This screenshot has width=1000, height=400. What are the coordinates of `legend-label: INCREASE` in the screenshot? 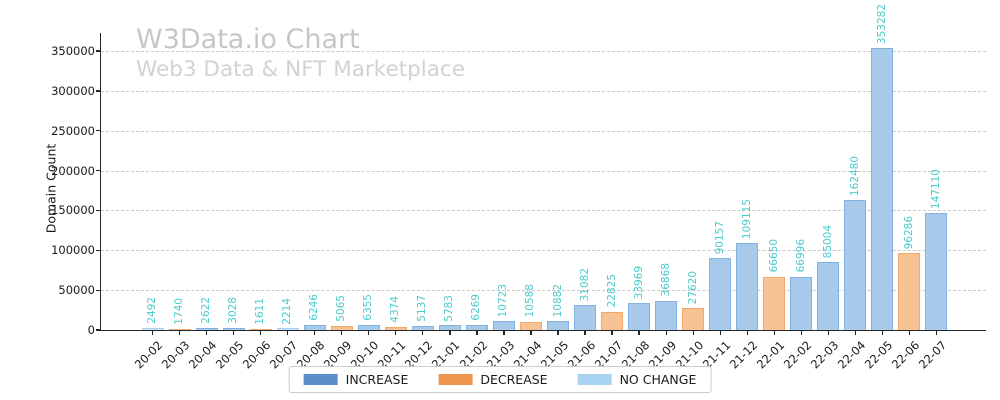 It's located at (377, 379).